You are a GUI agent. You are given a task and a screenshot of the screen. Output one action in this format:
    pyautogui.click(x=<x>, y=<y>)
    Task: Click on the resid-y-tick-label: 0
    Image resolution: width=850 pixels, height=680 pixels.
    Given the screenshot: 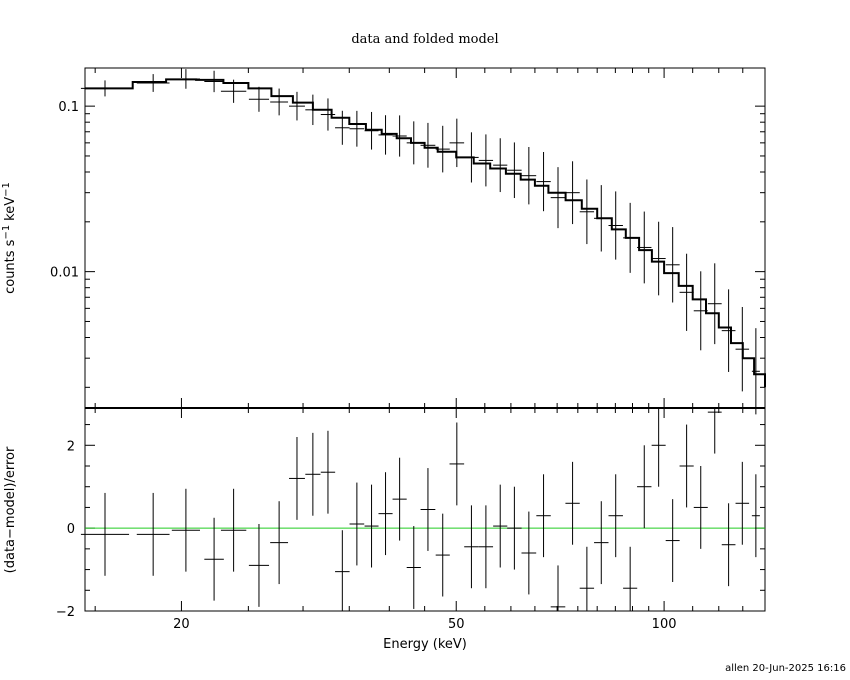 What is the action you would take?
    pyautogui.click(x=71, y=529)
    